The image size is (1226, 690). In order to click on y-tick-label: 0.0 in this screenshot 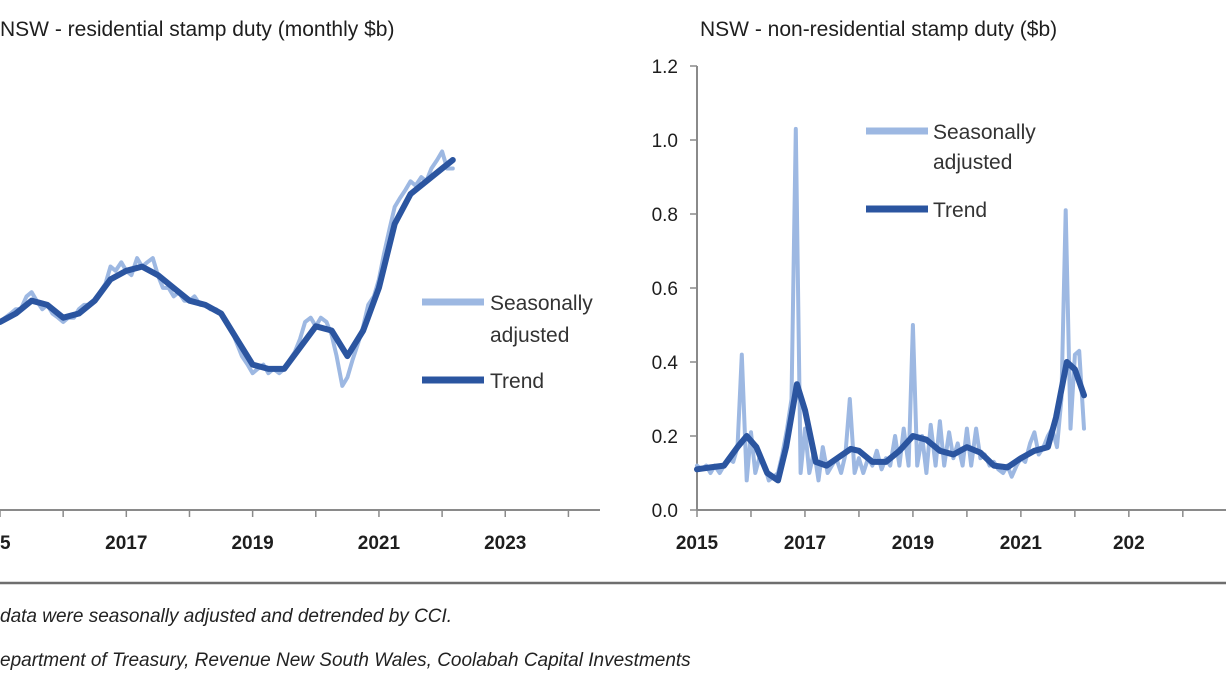, I will do `click(665, 511)`.